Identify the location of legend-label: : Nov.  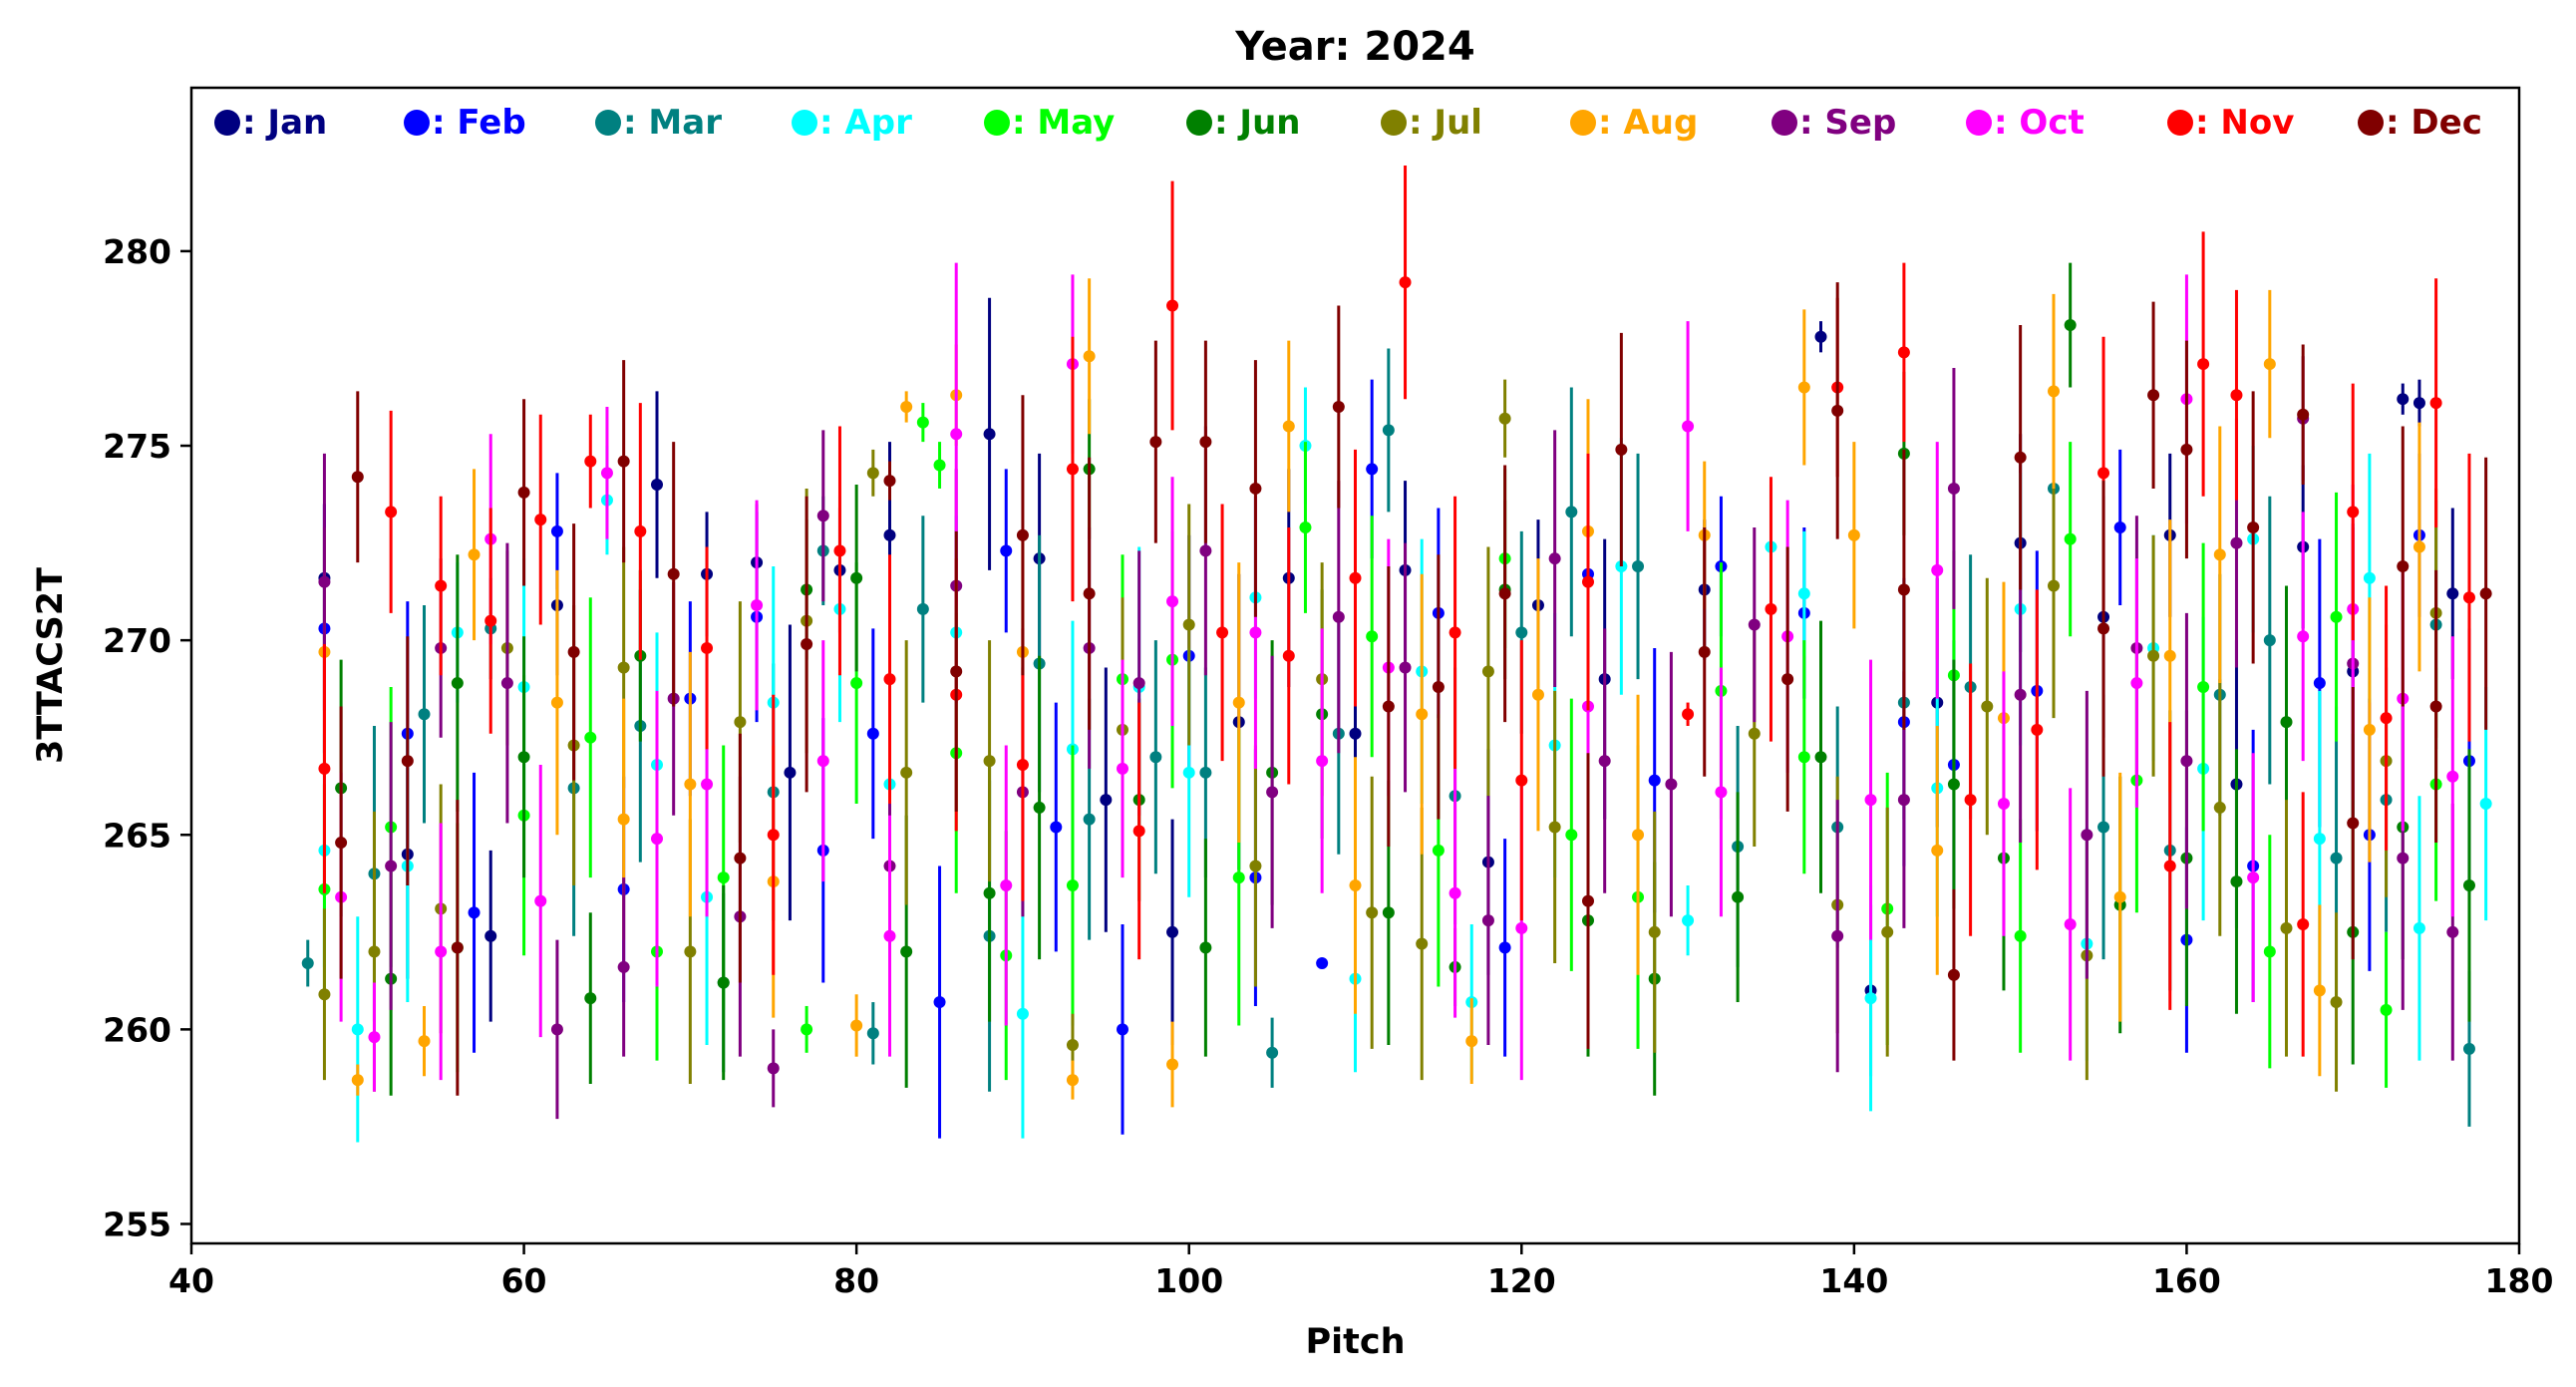
(2244, 123).